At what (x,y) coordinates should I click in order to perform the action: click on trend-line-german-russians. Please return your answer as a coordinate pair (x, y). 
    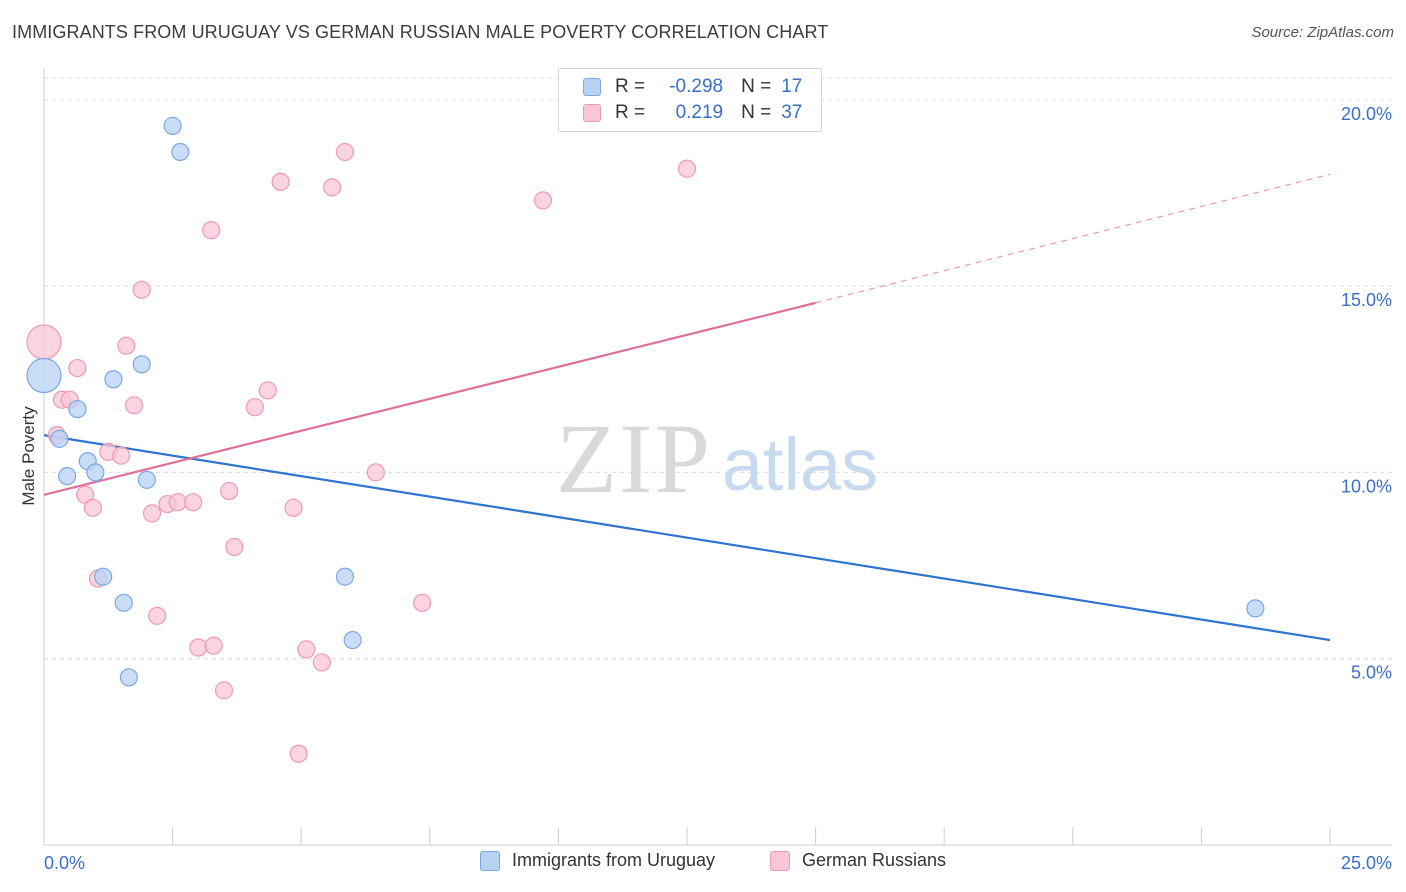
    Looking at the image, I should click on (429, 398).